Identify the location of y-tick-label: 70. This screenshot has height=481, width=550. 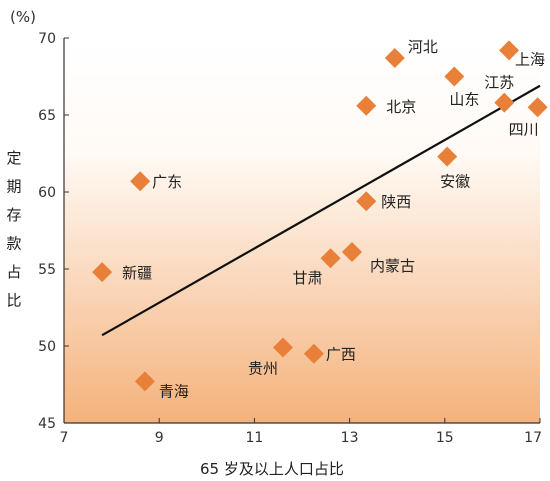
(47, 39).